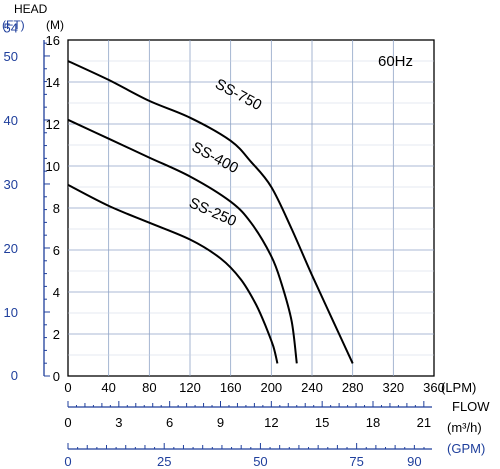 This screenshot has width=500, height=469. I want to click on ft-tick-label: 0, so click(14, 375).